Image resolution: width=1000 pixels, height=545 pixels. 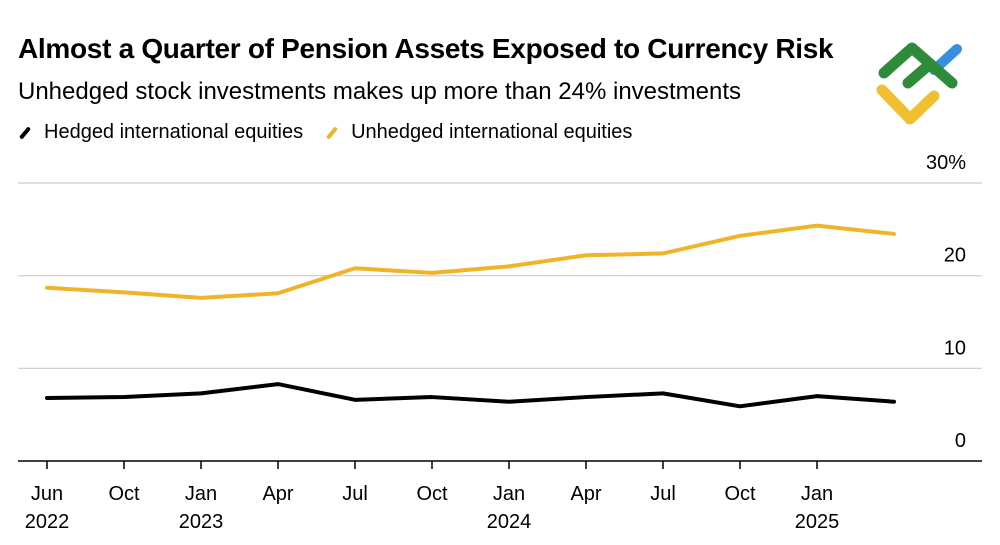 What do you see at coordinates (955, 256) in the screenshot?
I see `y-tick-label: 20` at bounding box center [955, 256].